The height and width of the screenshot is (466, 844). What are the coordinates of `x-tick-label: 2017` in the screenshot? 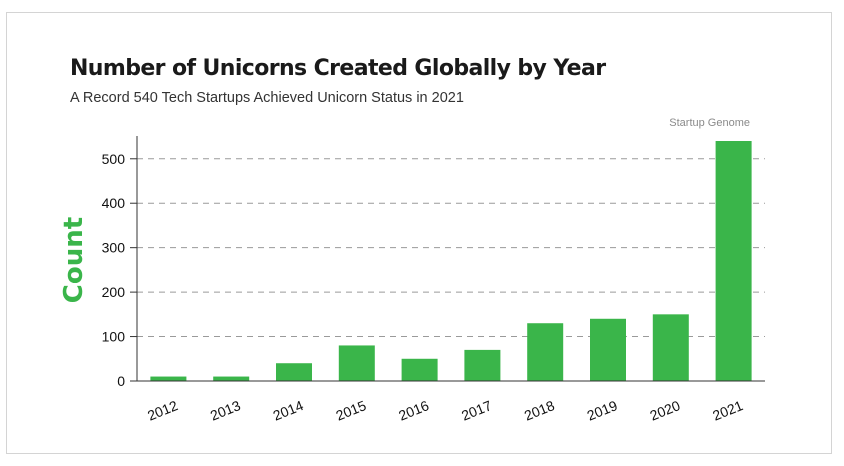 It's located at (476, 410).